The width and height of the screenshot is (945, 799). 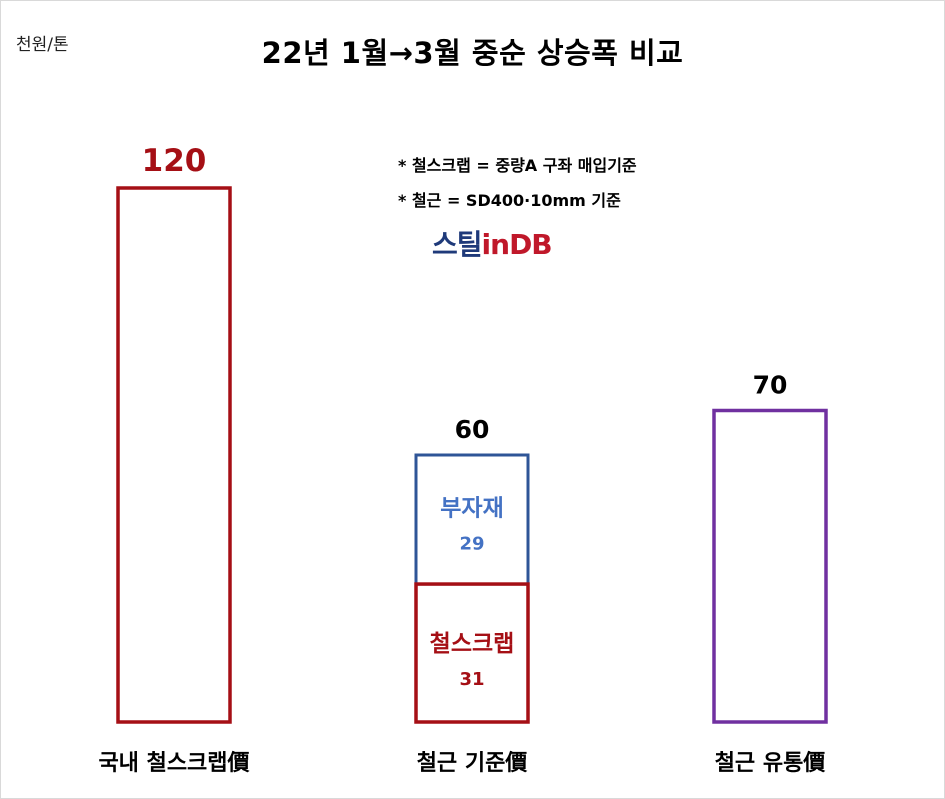 I want to click on bar-segment-scrap, so click(x=472, y=653).